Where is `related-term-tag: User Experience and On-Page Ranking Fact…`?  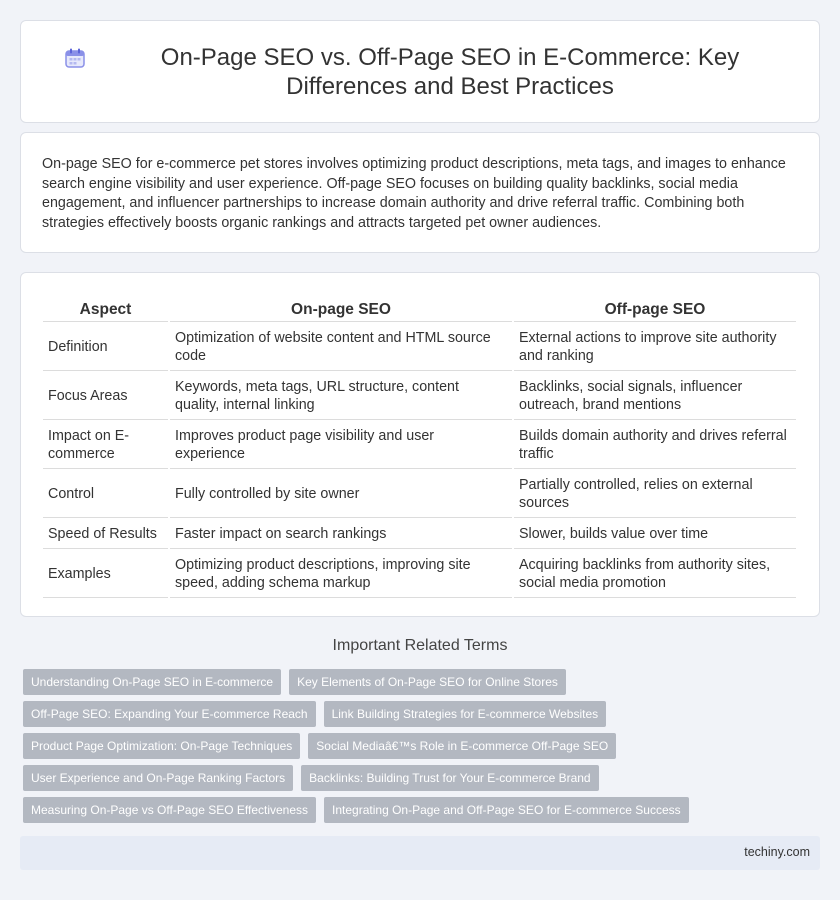
related-term-tag: User Experience and On-Page Ranking Fact… is located at coordinates (158, 778).